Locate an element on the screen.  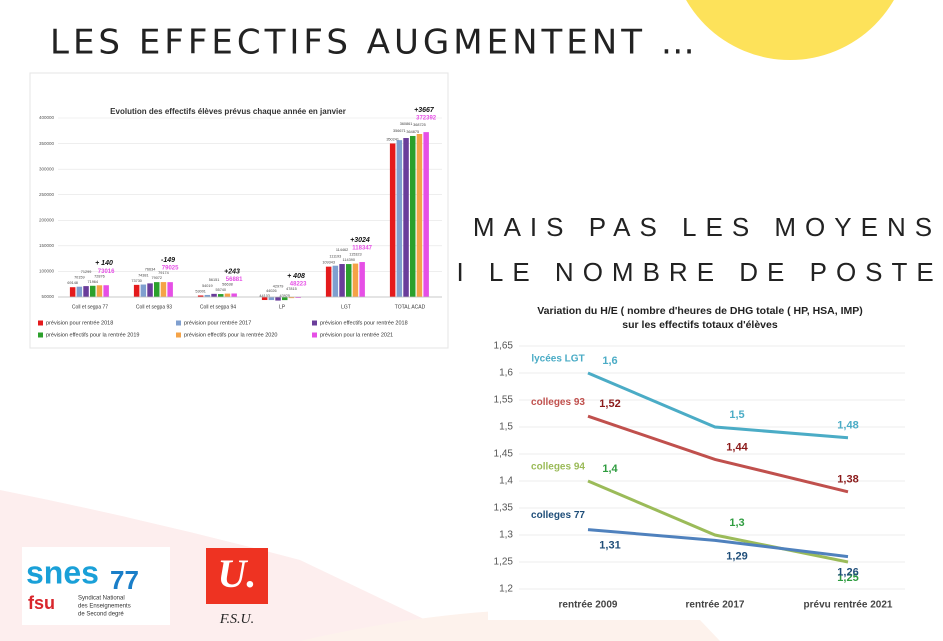
logo-text: 77 is located at coordinates (124, 580).